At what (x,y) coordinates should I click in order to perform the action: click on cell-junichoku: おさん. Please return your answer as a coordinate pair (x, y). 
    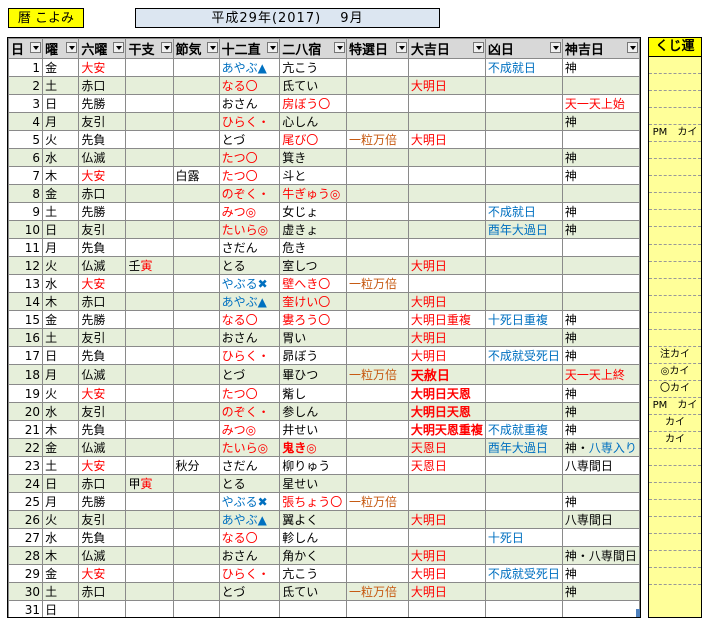
    Looking at the image, I should click on (249, 103).